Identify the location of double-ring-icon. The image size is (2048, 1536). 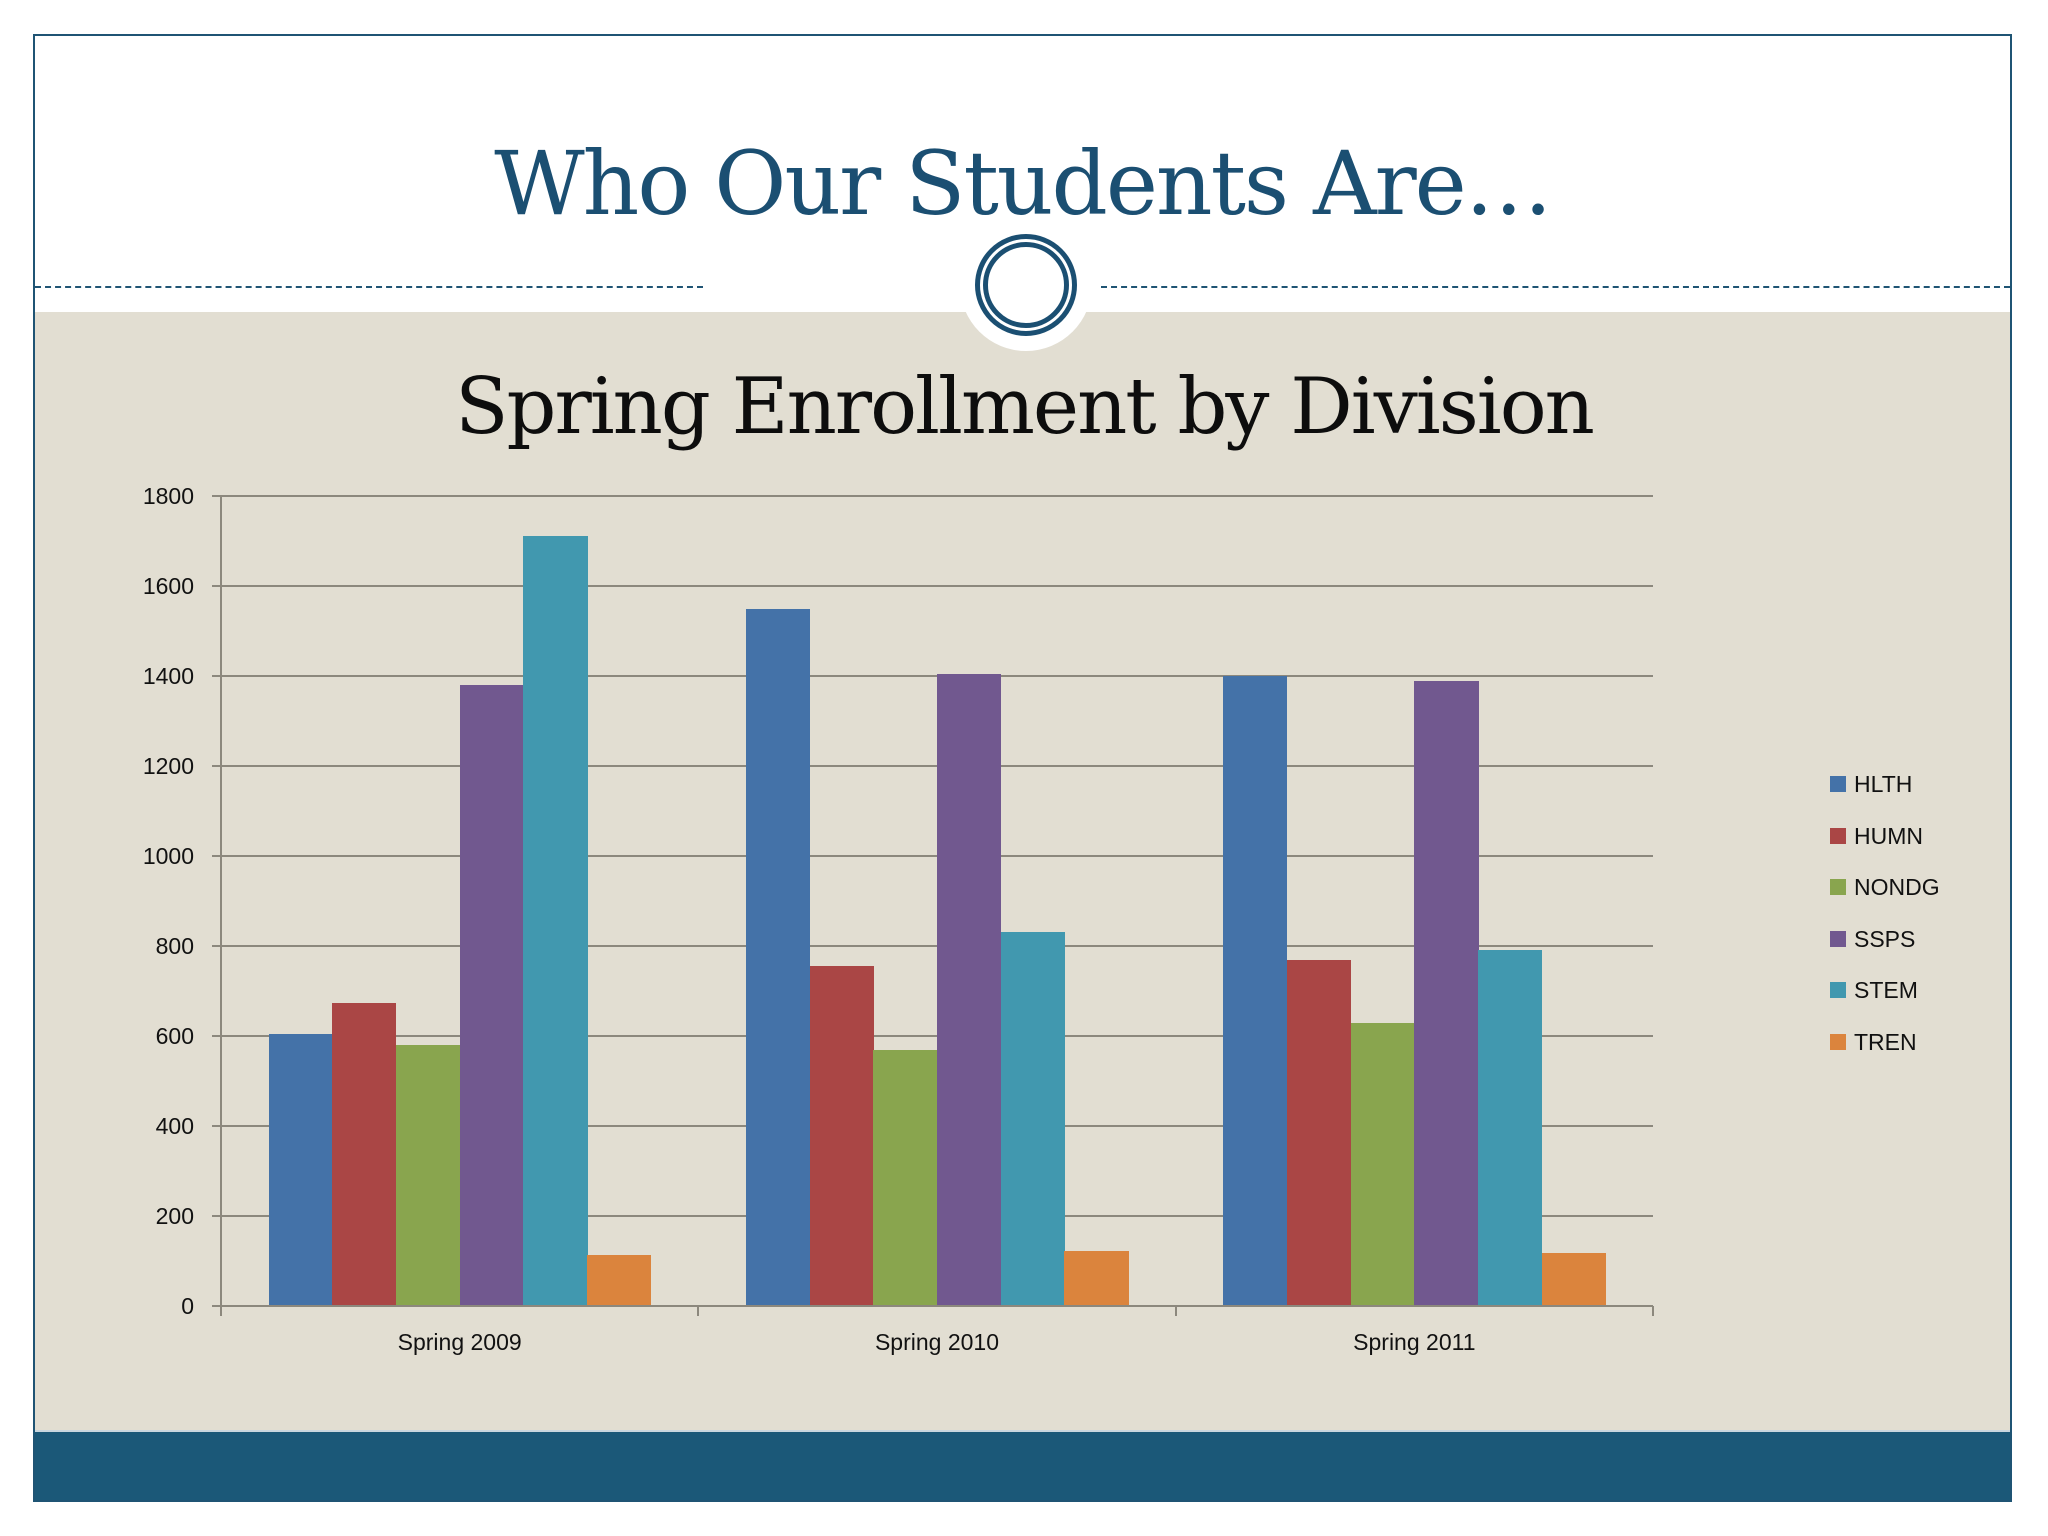
(1026, 285).